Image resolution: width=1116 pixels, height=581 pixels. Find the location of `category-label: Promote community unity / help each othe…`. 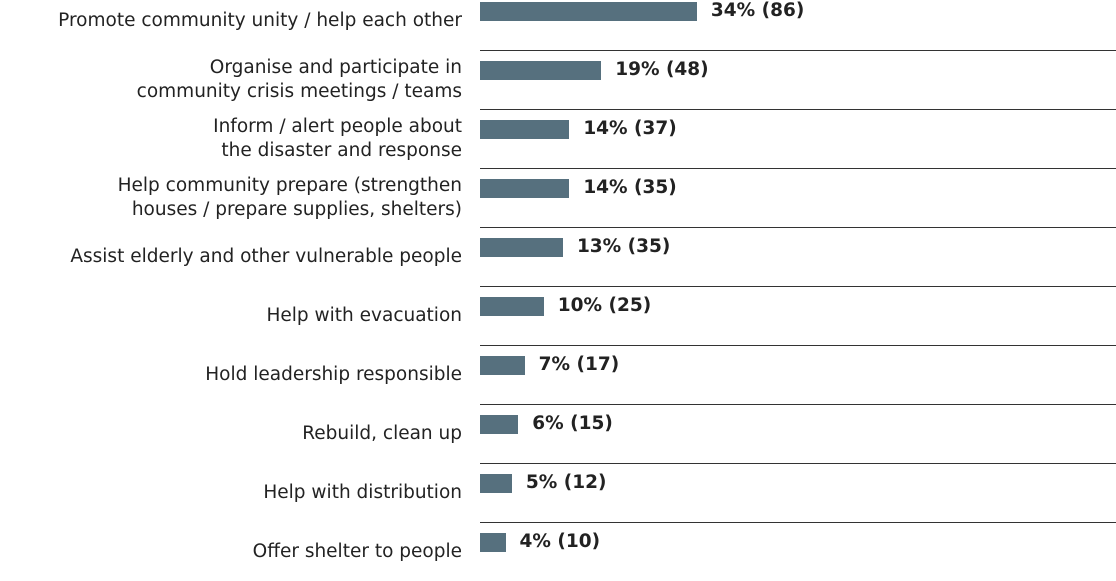

category-label: Promote community unity / help each othe… is located at coordinates (260, 20).